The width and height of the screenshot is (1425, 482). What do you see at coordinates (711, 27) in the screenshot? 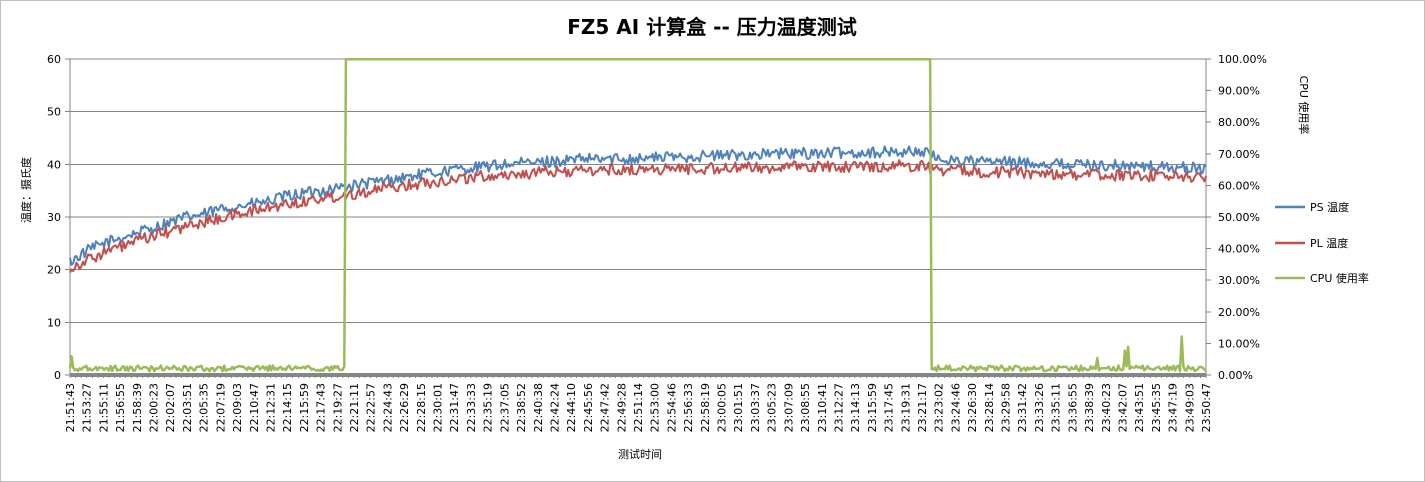
I see `chart-title: FZ5 AI 计算盒 -- 压力温度测试` at bounding box center [711, 27].